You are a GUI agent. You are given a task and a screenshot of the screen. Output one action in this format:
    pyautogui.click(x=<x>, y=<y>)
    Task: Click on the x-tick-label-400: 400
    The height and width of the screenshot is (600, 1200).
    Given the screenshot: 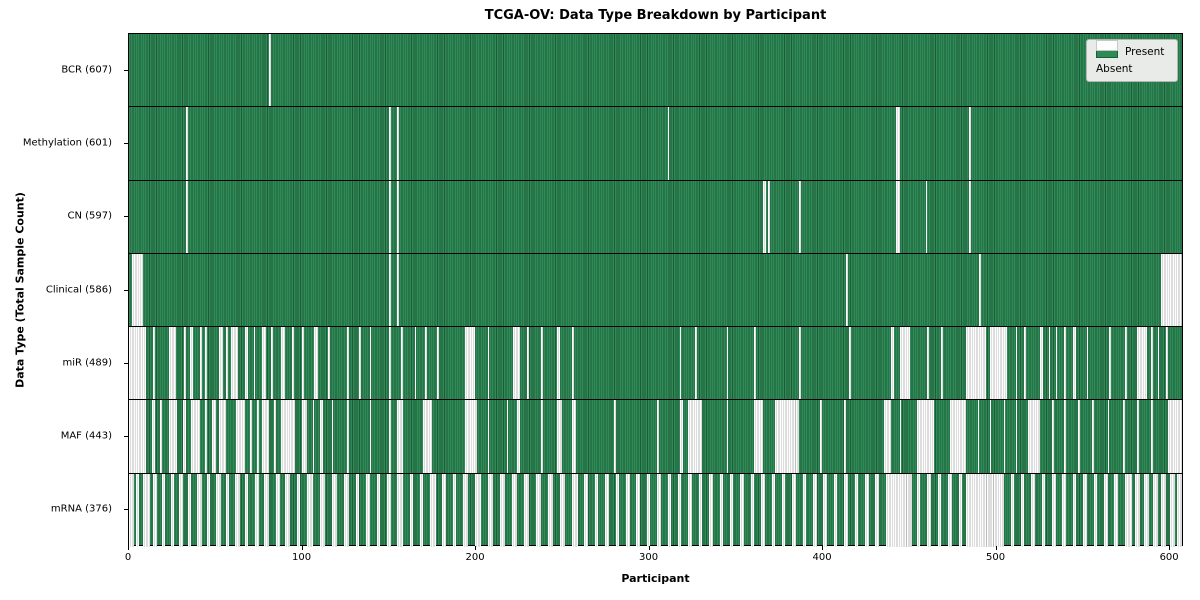 What is the action you would take?
    pyautogui.click(x=822, y=557)
    